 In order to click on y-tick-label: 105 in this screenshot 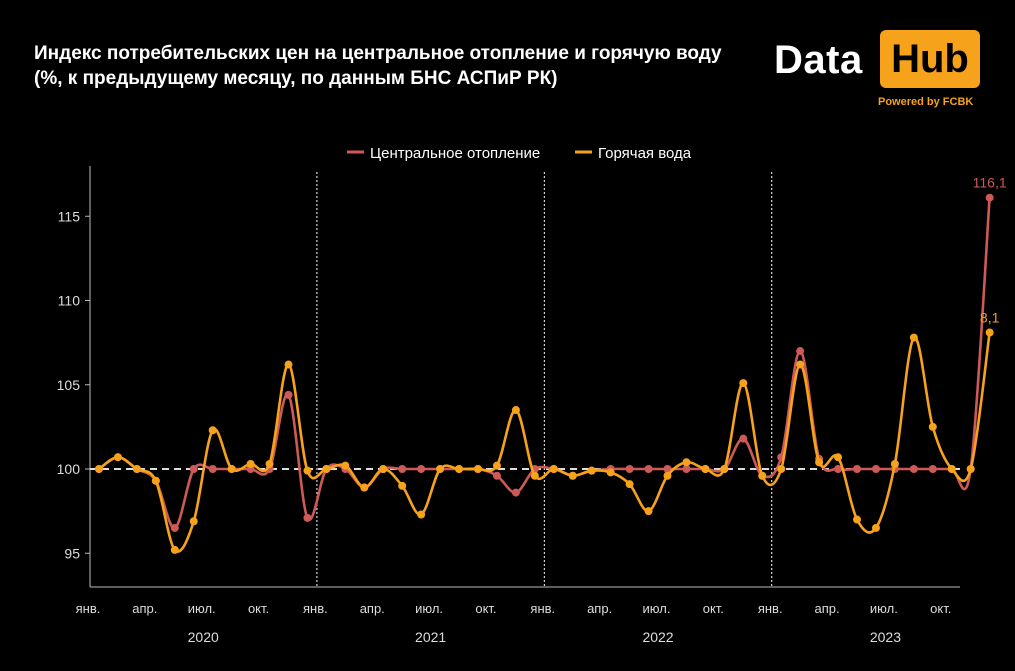, I will do `click(69, 385)`.